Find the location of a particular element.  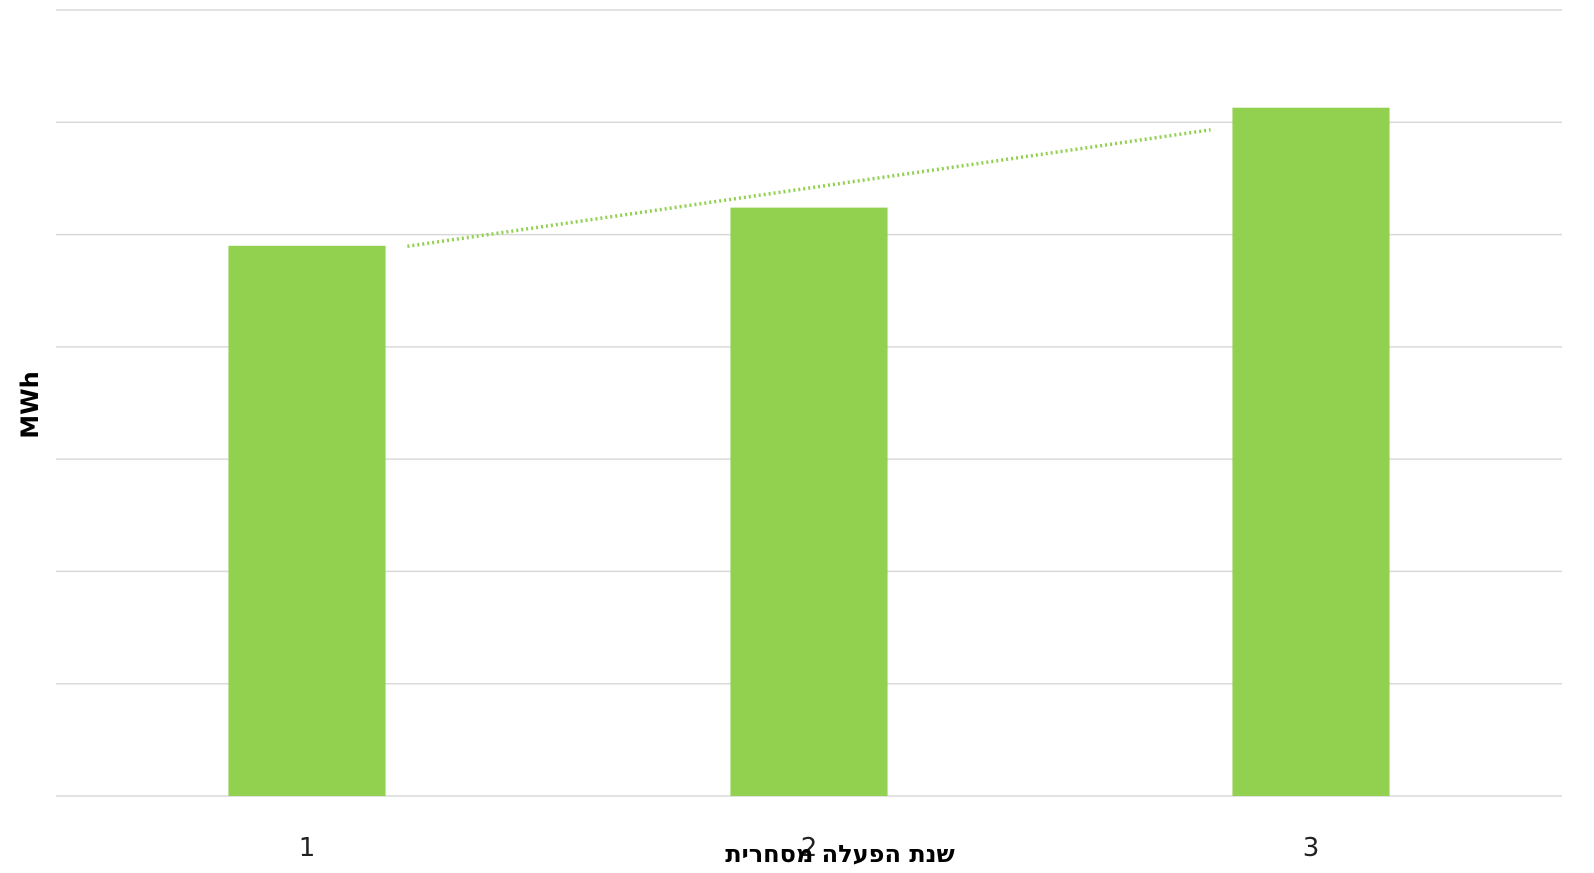

tick-labels: 1 2 3 is located at coordinates (809, 848).